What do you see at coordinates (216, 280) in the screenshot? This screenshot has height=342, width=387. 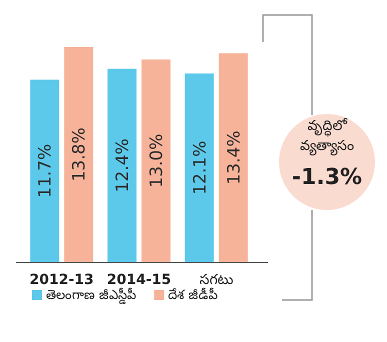 I see `x-tick-label: సగటు` at bounding box center [216, 280].